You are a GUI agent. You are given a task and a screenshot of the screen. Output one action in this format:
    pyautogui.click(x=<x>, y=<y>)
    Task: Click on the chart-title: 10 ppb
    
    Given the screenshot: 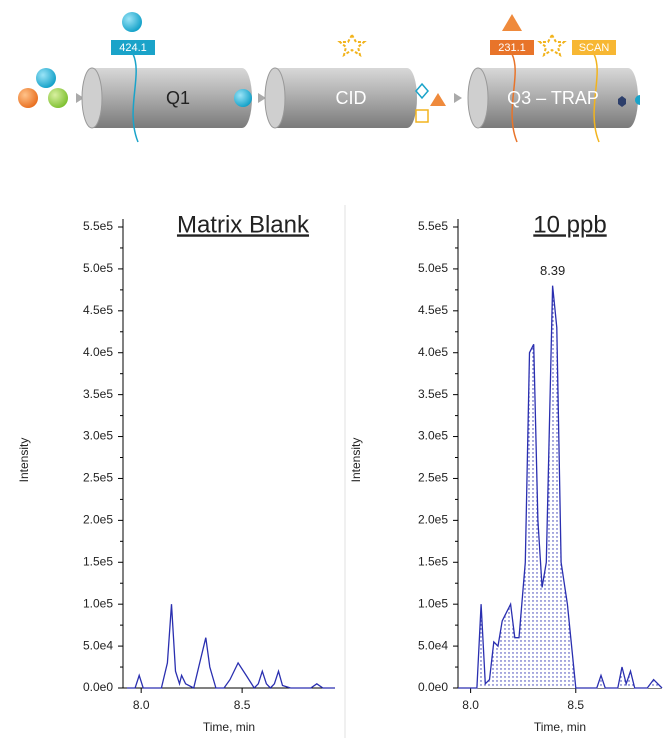 What is the action you would take?
    pyautogui.click(x=569, y=224)
    